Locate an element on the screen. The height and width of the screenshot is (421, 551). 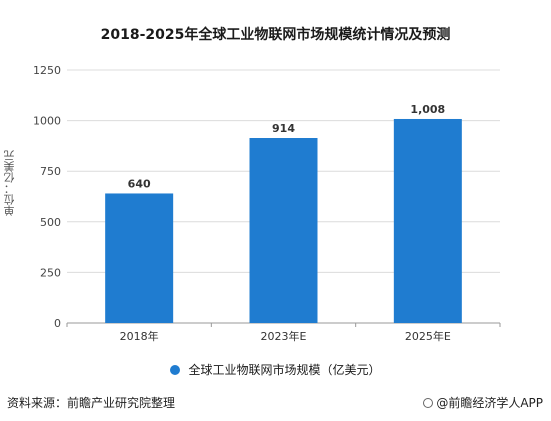
brand-logo-icon is located at coordinates (428, 403).